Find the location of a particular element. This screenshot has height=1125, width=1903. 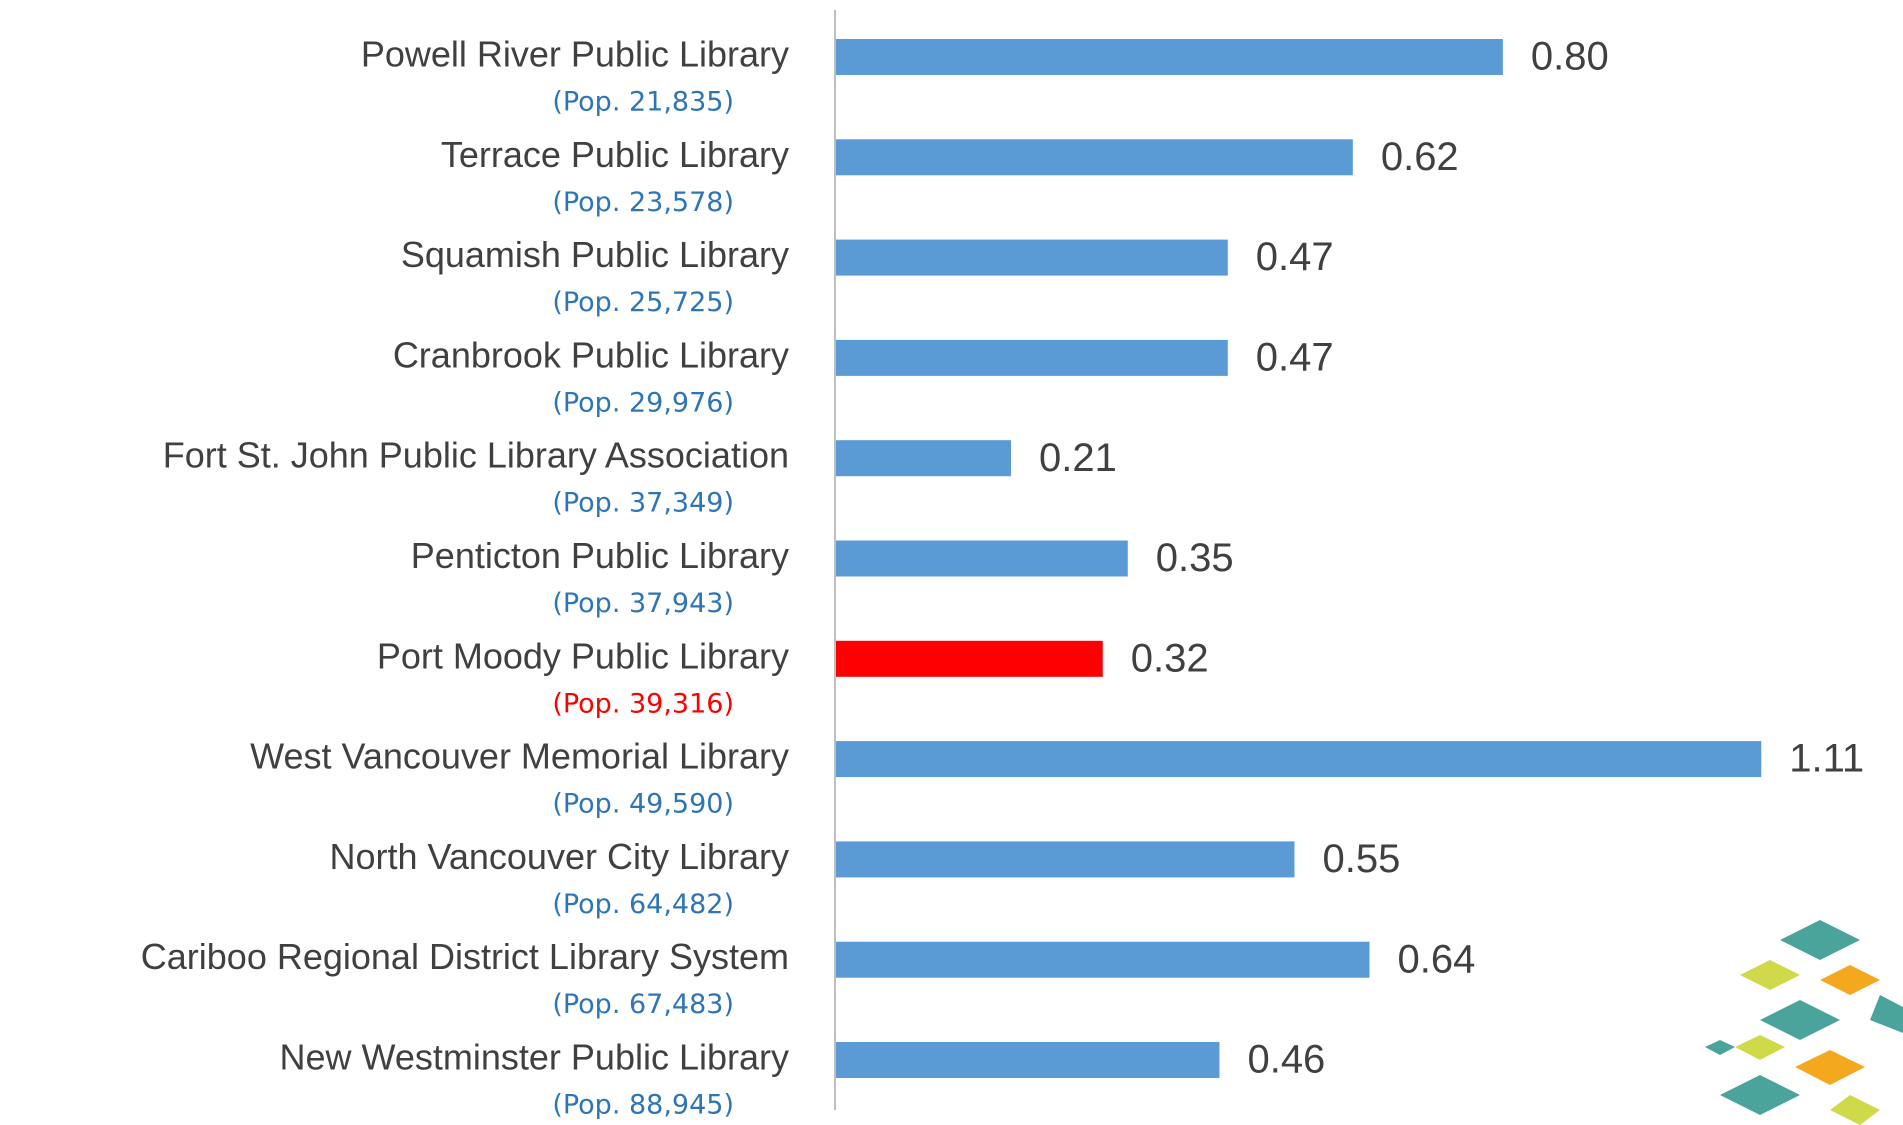

population-label: (Pop. 64,482) is located at coordinates (643, 904).